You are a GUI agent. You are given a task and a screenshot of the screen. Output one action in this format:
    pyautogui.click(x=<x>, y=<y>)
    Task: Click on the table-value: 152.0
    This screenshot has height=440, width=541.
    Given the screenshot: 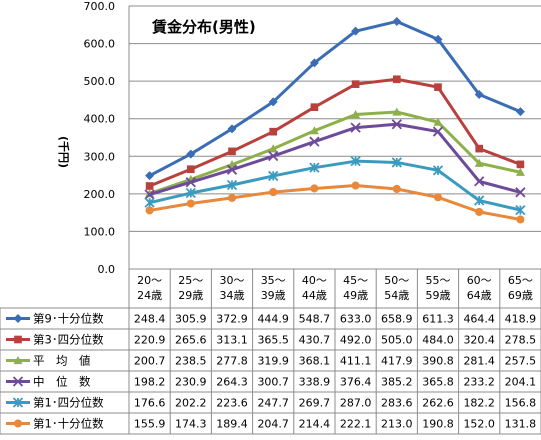 What is the action you would take?
    pyautogui.click(x=479, y=424)
    